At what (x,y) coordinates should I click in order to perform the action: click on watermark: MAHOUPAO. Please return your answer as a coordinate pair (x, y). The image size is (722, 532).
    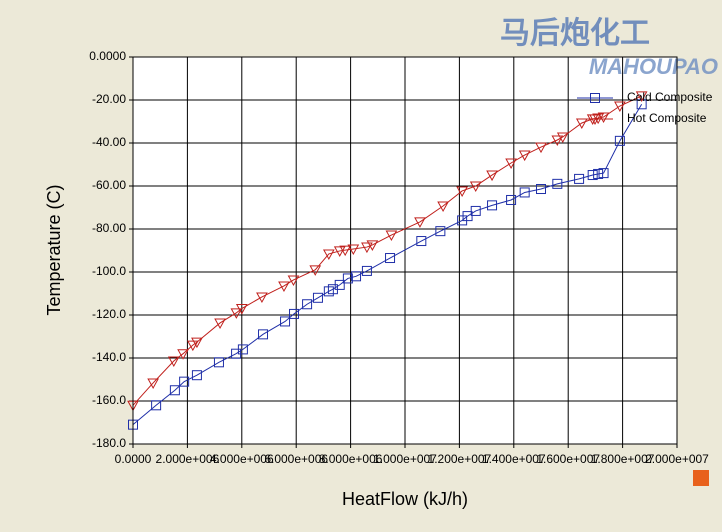
    Looking at the image, I should click on (653, 66).